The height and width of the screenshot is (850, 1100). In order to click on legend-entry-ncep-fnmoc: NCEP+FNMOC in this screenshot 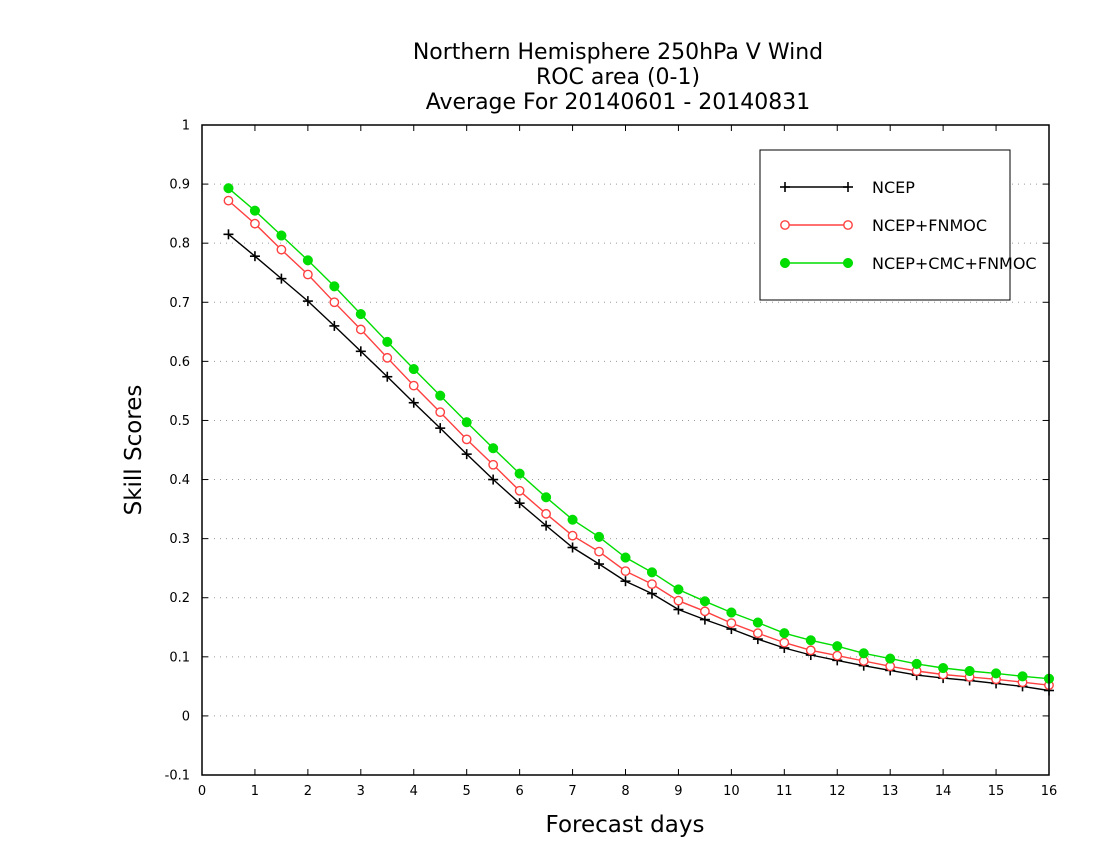, I will do `click(883, 225)`.